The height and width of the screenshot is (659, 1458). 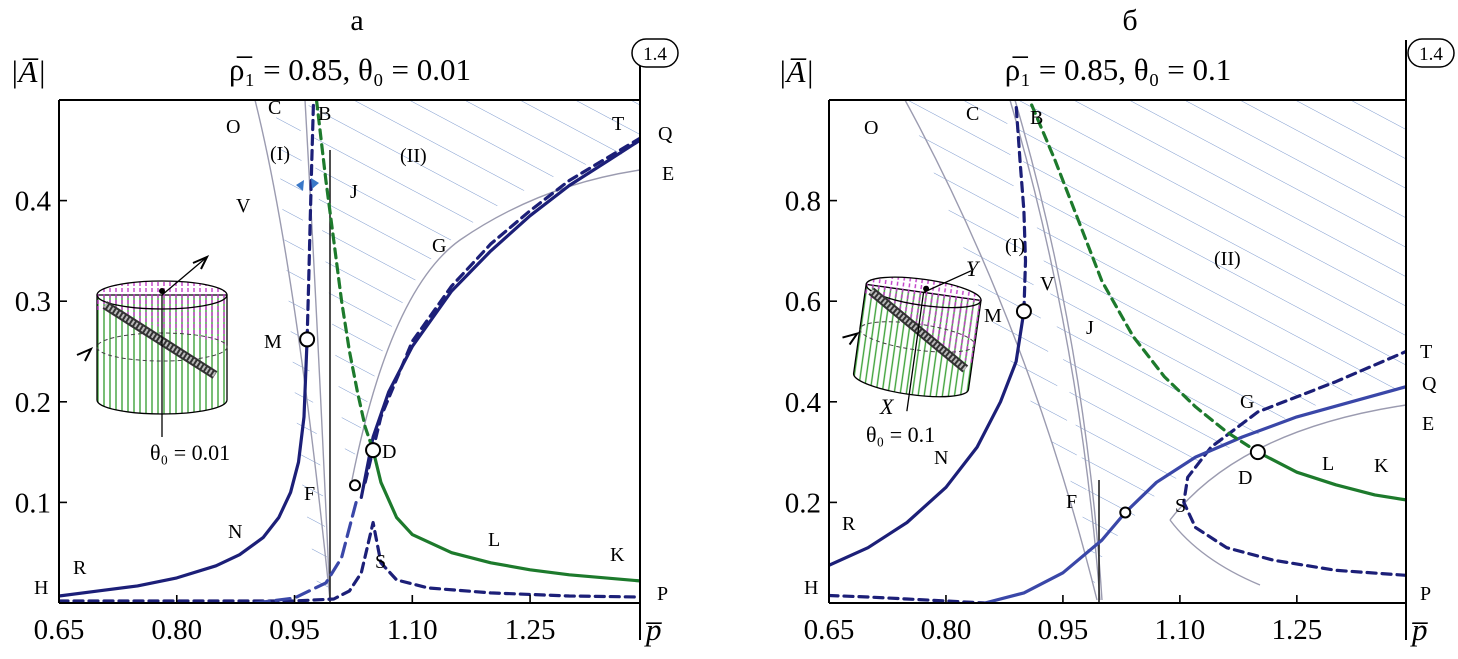 What do you see at coordinates (946, 630) in the screenshot?
I see `x-tick-label-b-1: 0.80` at bounding box center [946, 630].